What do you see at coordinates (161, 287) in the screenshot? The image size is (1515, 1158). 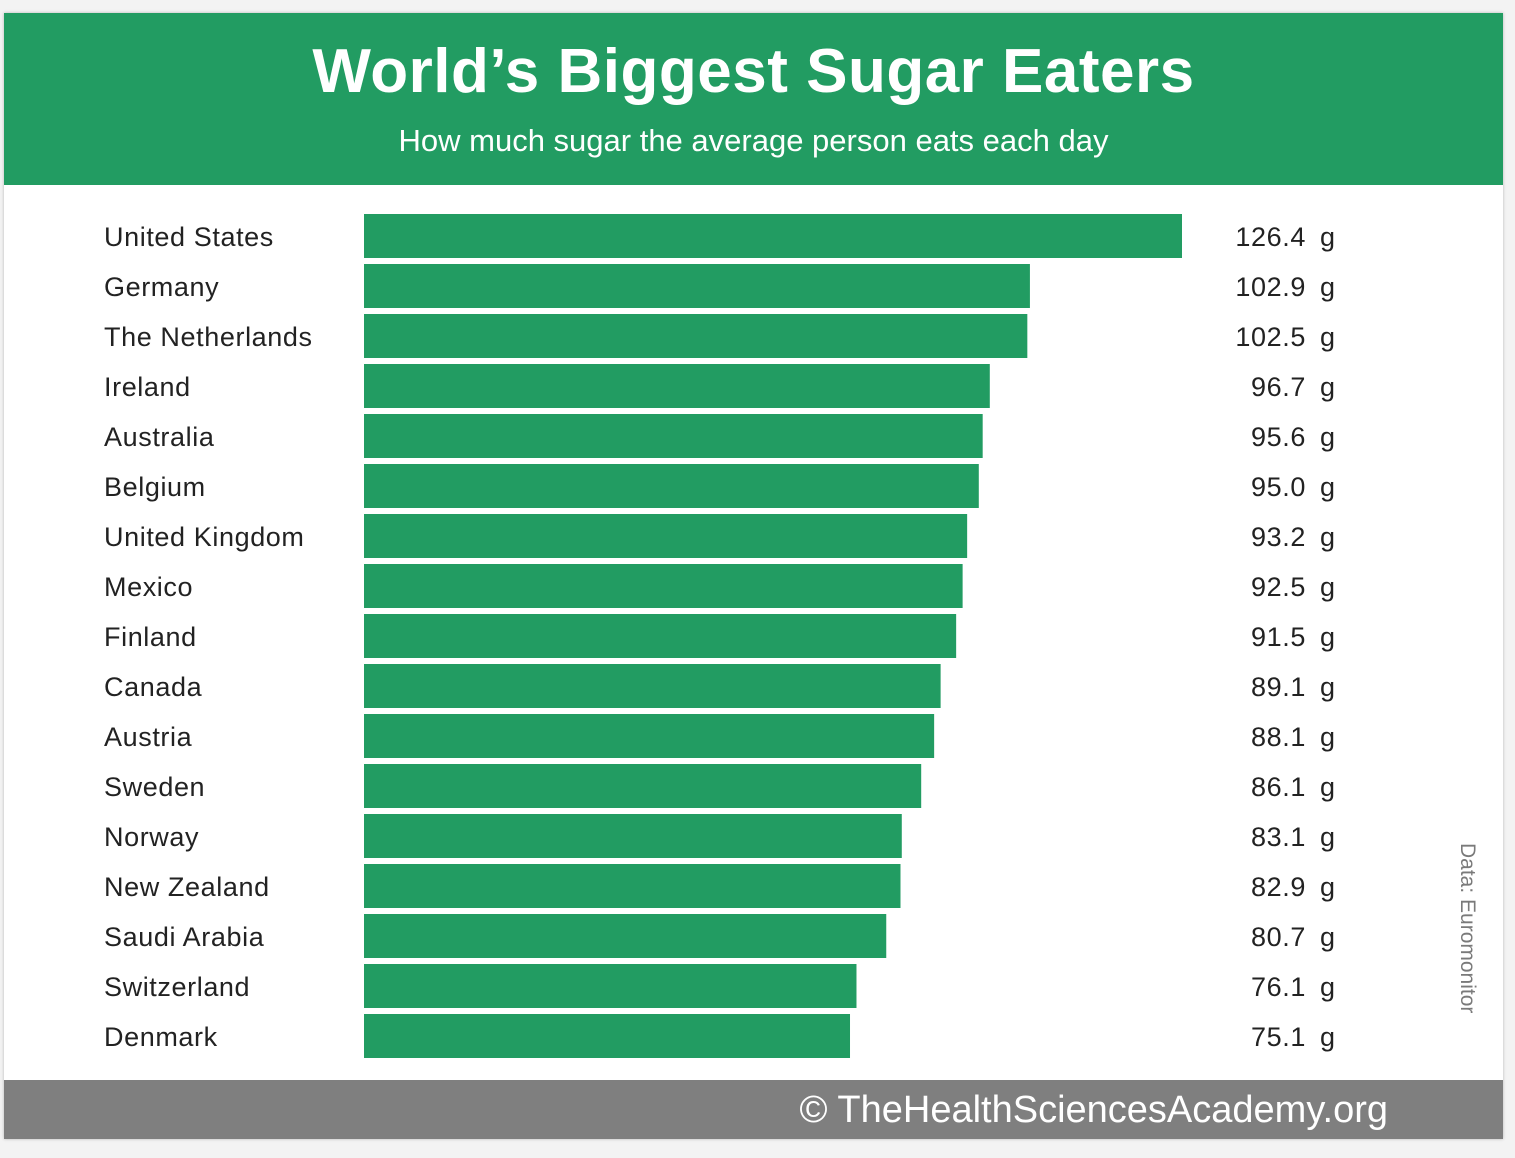 I see `category-label: Germany` at bounding box center [161, 287].